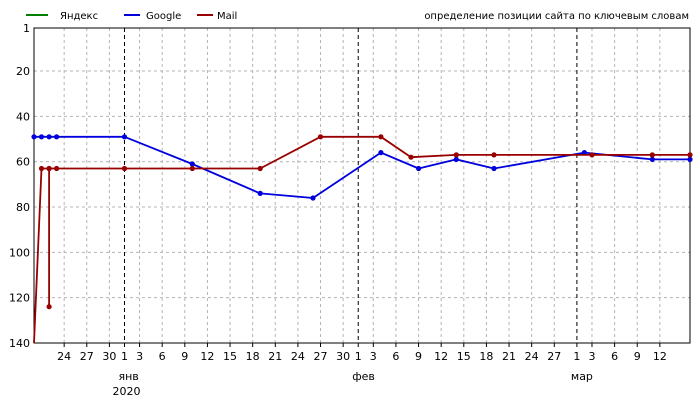  Describe the element at coordinates (19, 252) in the screenshot. I see `y-tick-label: 100` at that location.